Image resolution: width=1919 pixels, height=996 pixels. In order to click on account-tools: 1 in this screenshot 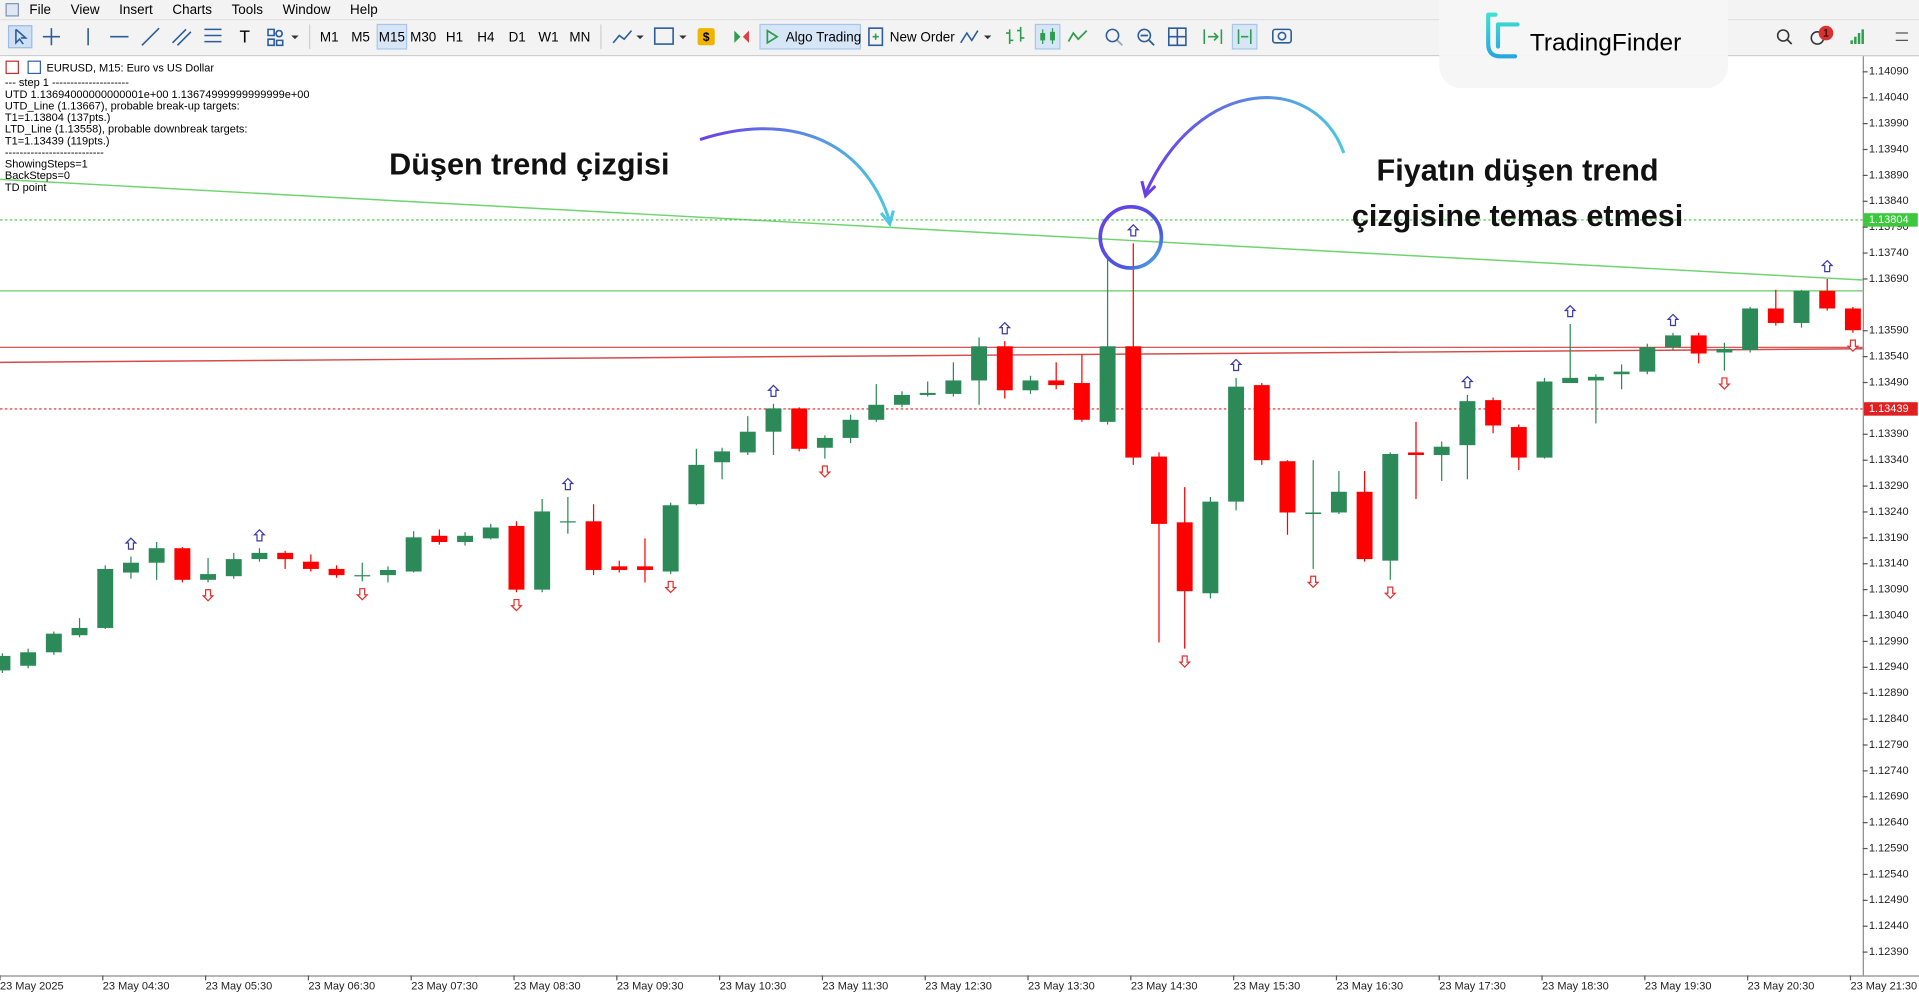, I will do `click(1842, 35)`.